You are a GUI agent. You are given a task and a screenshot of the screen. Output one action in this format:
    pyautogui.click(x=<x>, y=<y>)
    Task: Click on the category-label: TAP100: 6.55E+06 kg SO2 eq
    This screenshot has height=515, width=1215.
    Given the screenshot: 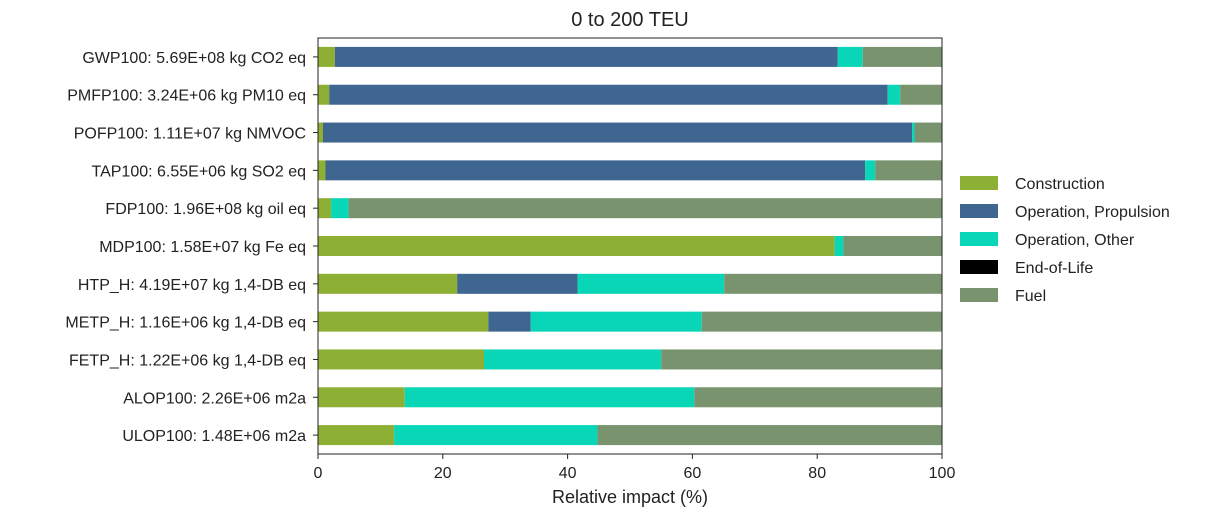 What is the action you would take?
    pyautogui.click(x=198, y=171)
    